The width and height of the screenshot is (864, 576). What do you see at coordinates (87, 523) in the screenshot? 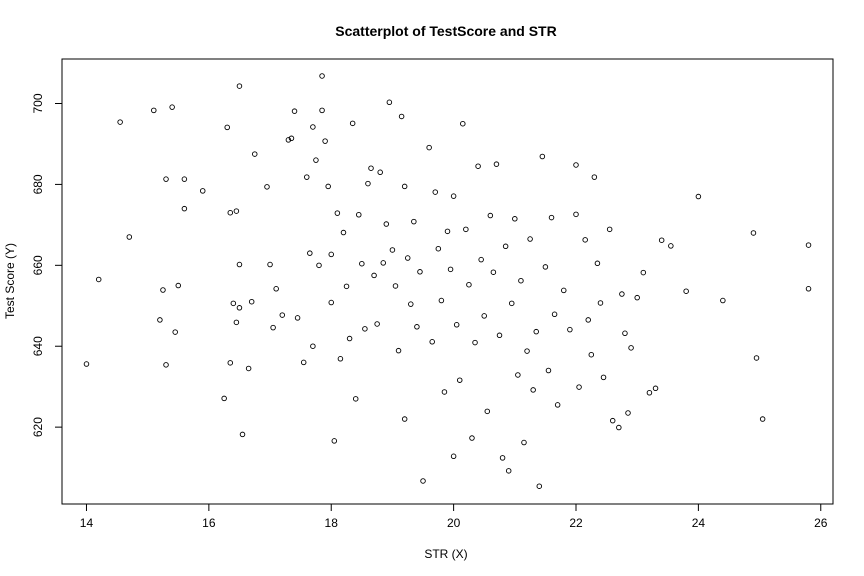
I see `x-tick-label: 14` at bounding box center [87, 523].